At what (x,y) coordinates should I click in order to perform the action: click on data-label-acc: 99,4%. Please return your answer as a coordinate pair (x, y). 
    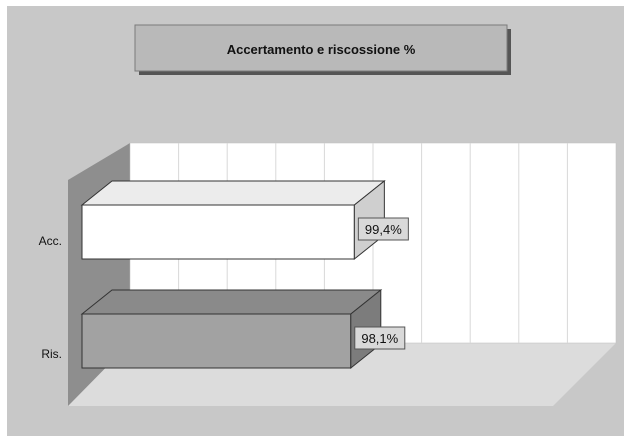
    Looking at the image, I should click on (383, 229).